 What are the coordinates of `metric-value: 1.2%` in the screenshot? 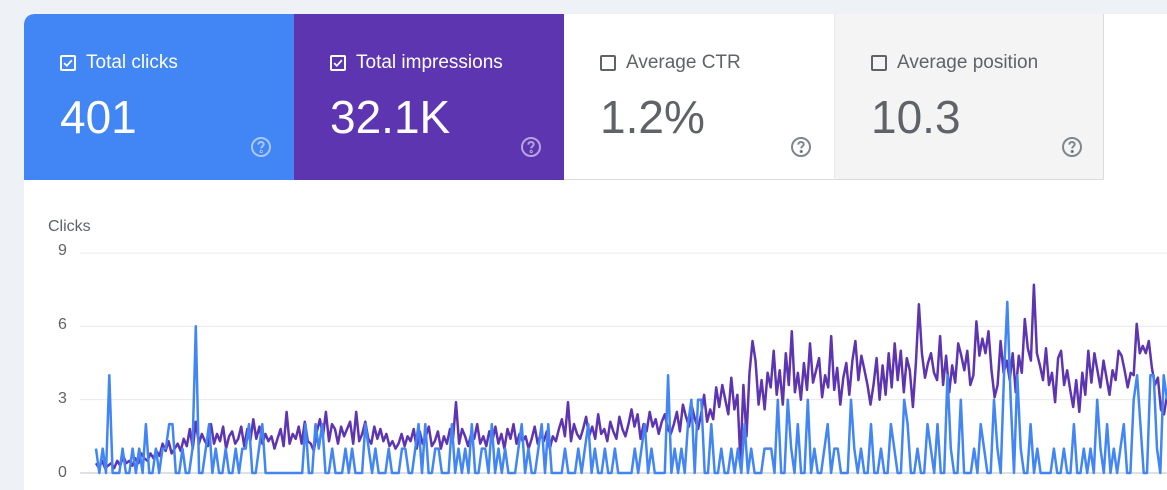 It's located at (652, 117).